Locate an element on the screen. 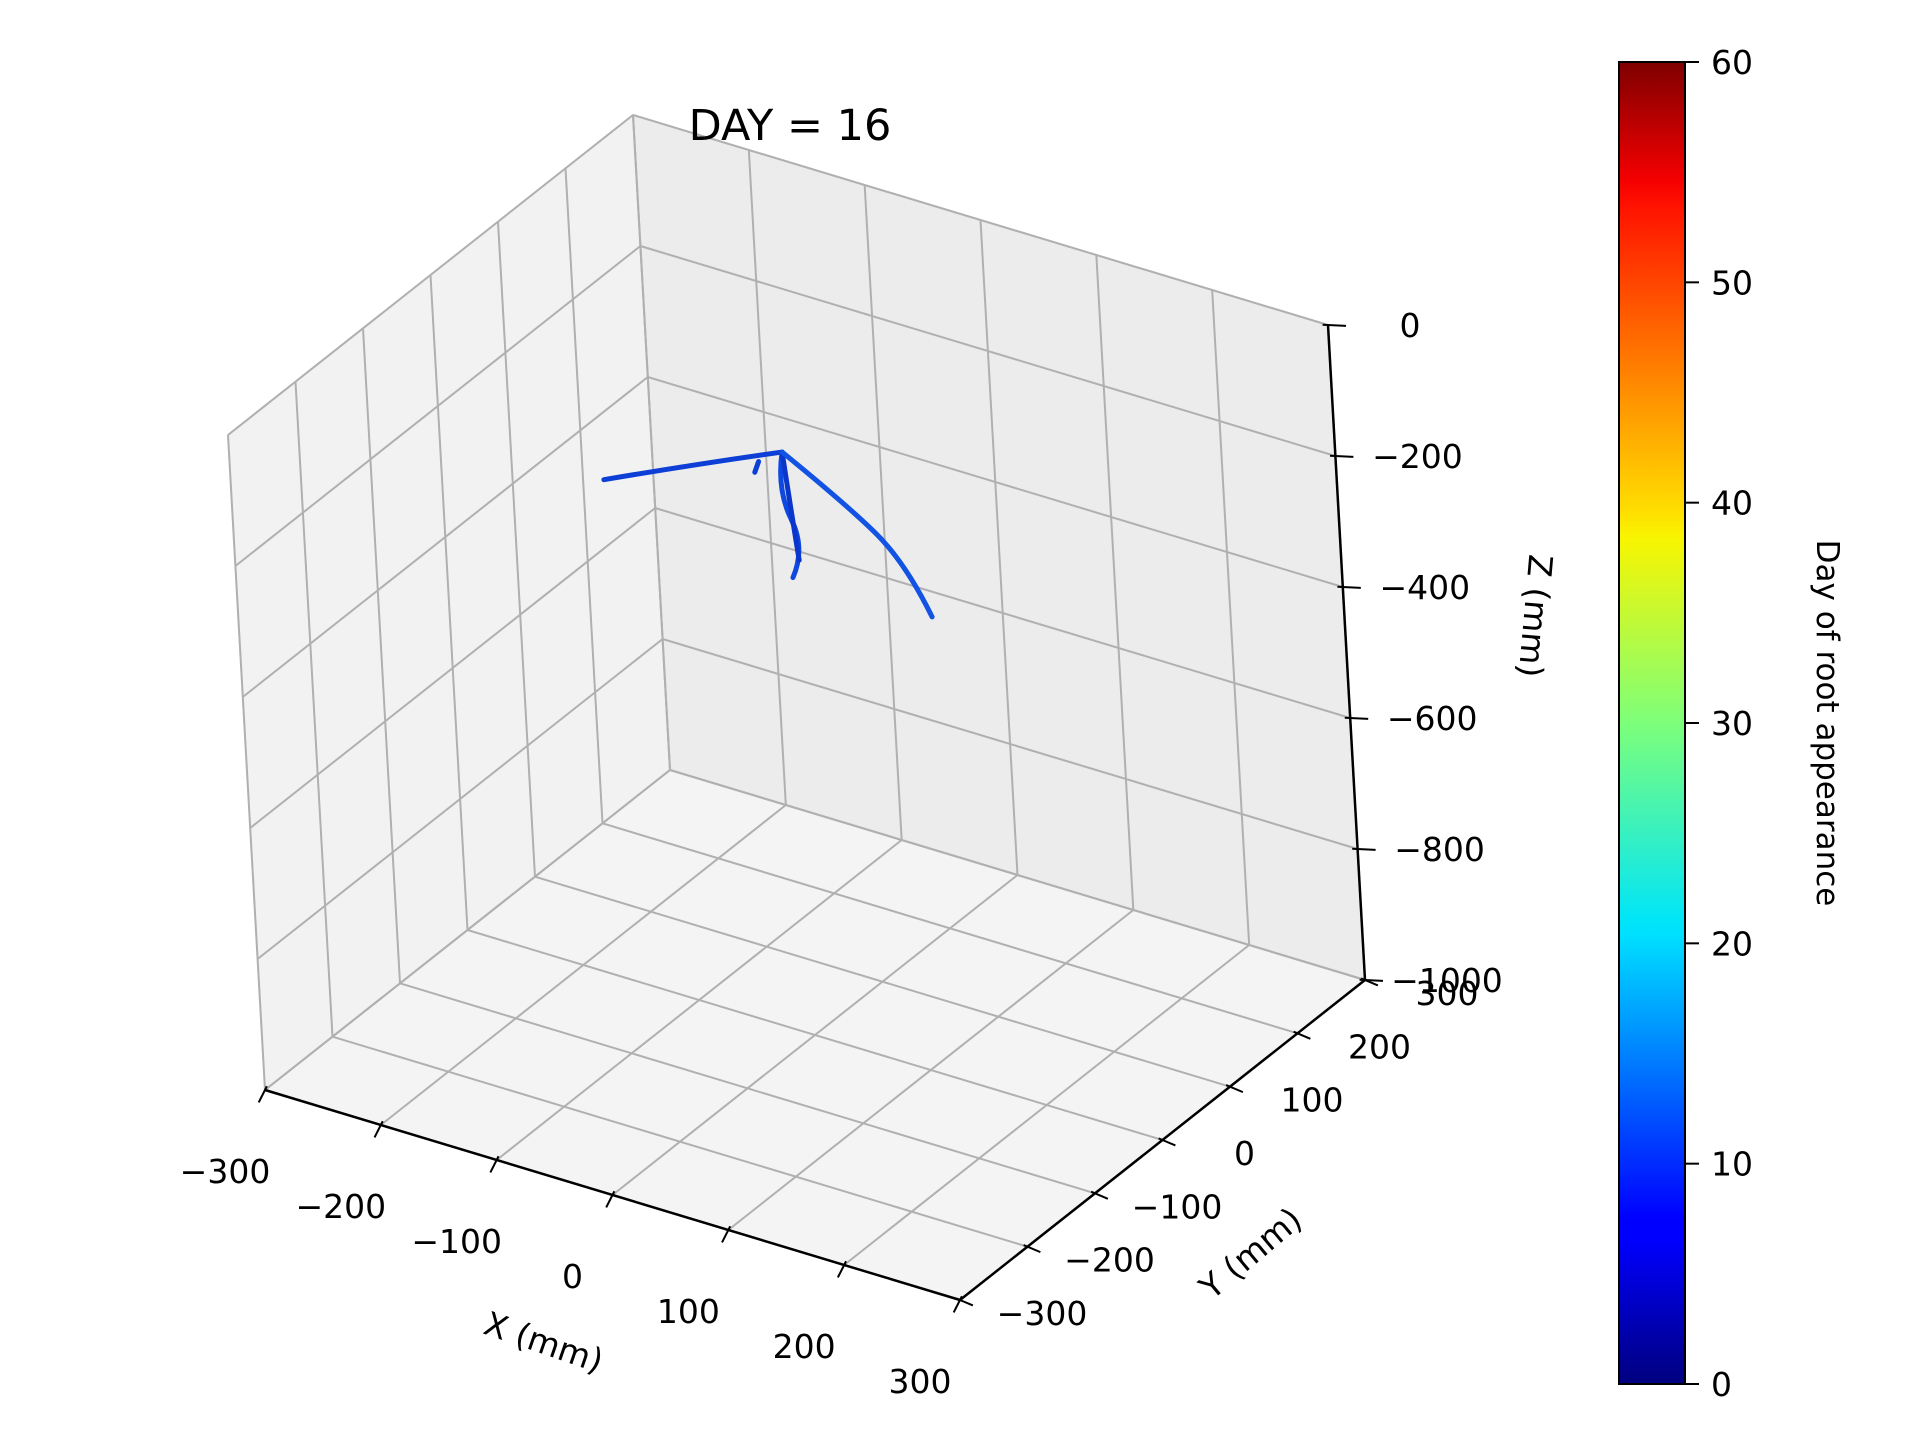  colorbar-label: Day of root appearance is located at coordinates (1827, 723).